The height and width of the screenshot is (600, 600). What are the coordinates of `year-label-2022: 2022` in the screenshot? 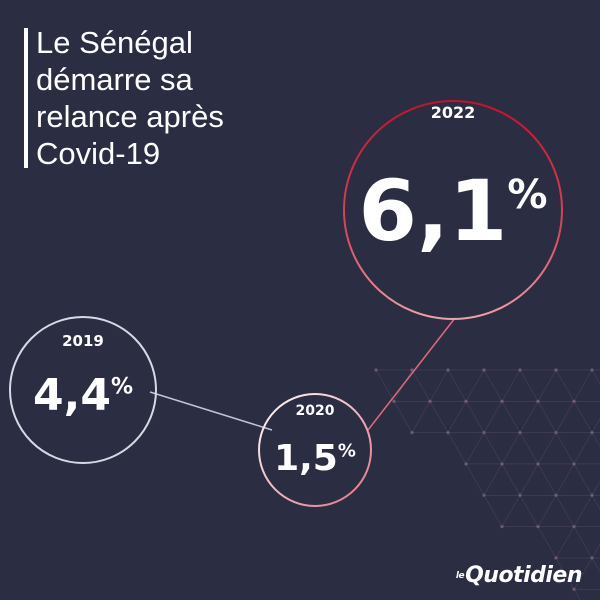 It's located at (453, 112).